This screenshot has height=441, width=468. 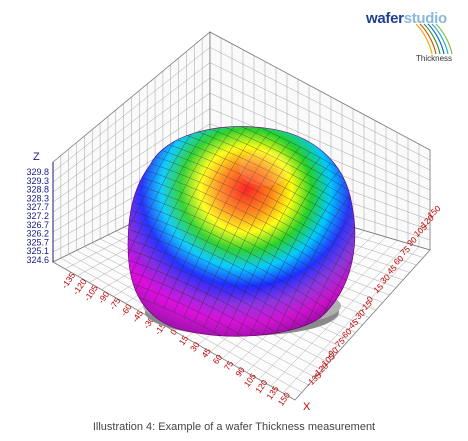 I want to click on logo-subtitle: Thickness, so click(x=434, y=58).